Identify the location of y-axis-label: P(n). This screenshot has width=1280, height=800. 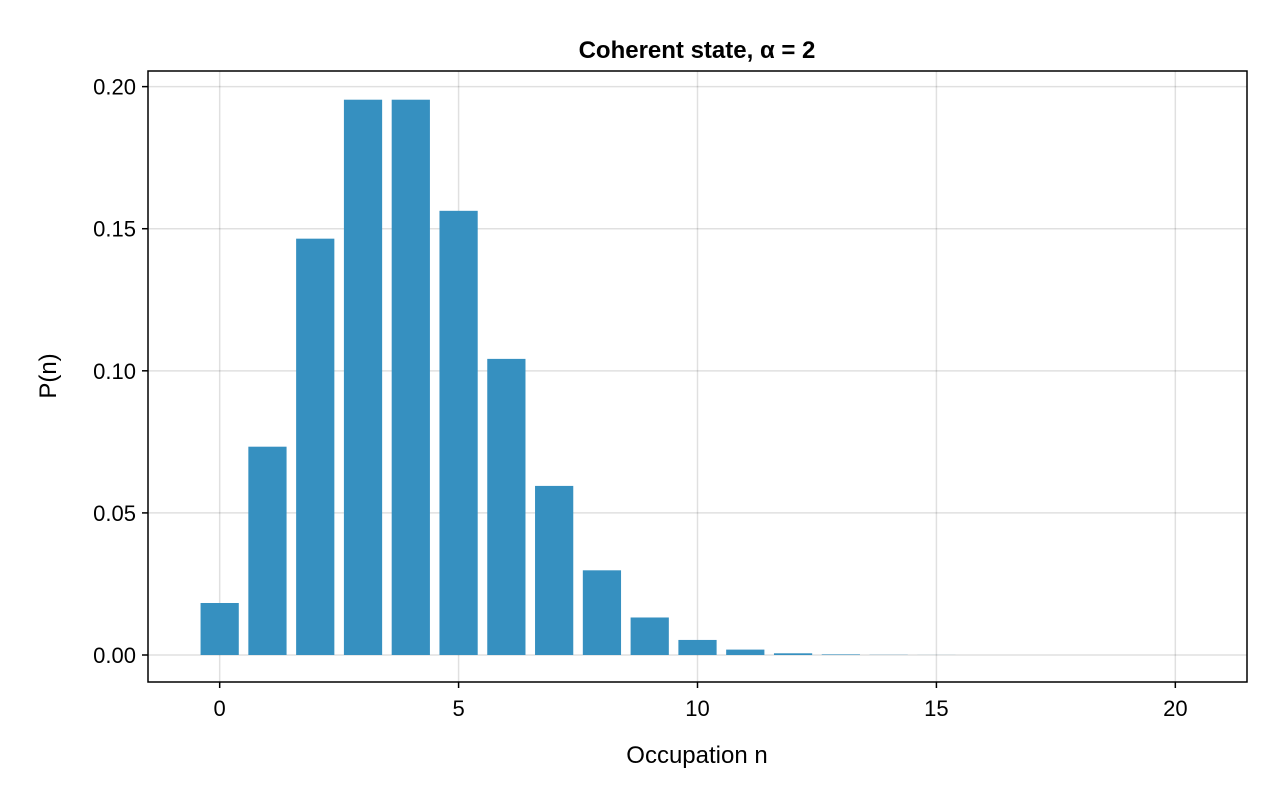
(48, 375).